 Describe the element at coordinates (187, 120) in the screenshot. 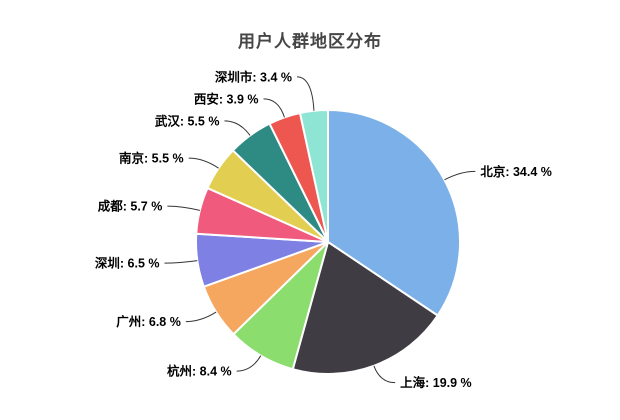

I see `slice-label: 武汉: 5.5 %` at that location.